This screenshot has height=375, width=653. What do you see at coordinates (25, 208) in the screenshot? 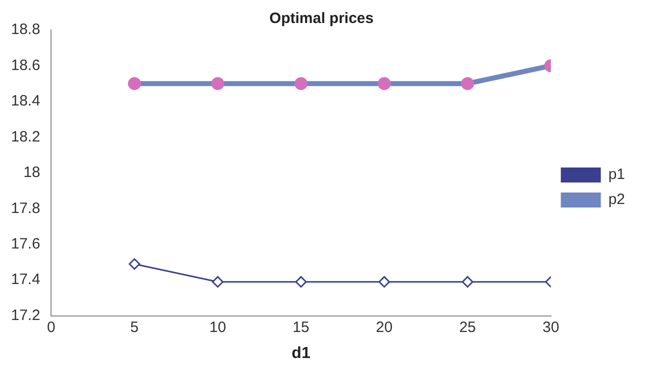
I see `y-tick-label: 17.8` at bounding box center [25, 208].